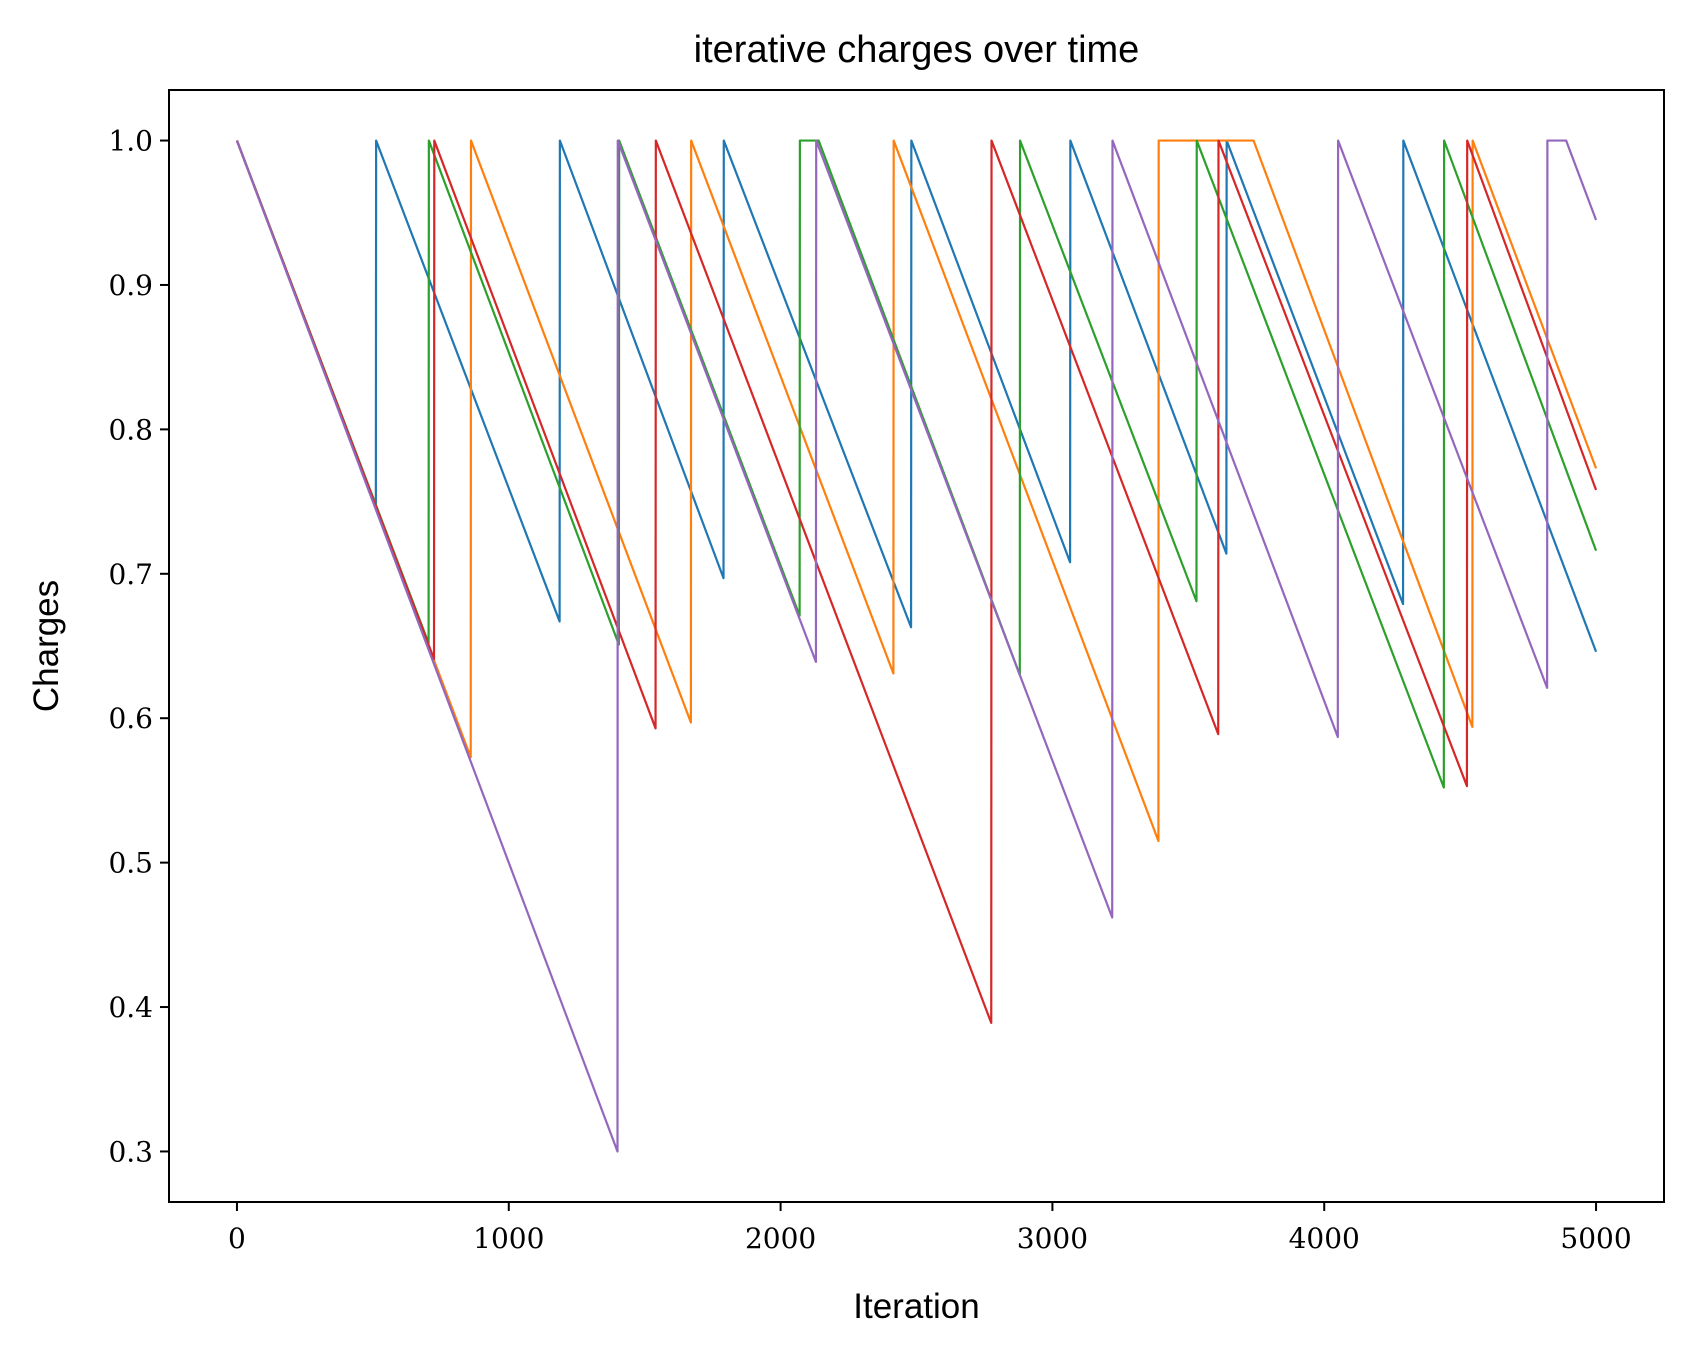 The width and height of the screenshot is (1686, 1351). What do you see at coordinates (130, 1007) in the screenshot?
I see `y-tick-label: 0.4` at bounding box center [130, 1007].